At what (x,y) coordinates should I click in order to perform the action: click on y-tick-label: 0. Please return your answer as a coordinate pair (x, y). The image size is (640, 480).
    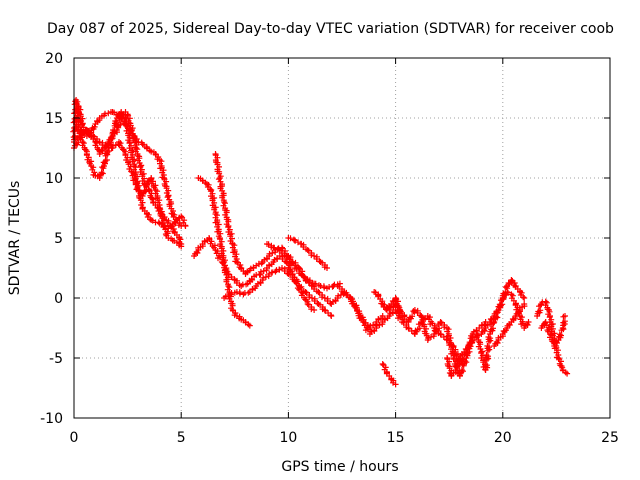
    Looking at the image, I should click on (58, 299).